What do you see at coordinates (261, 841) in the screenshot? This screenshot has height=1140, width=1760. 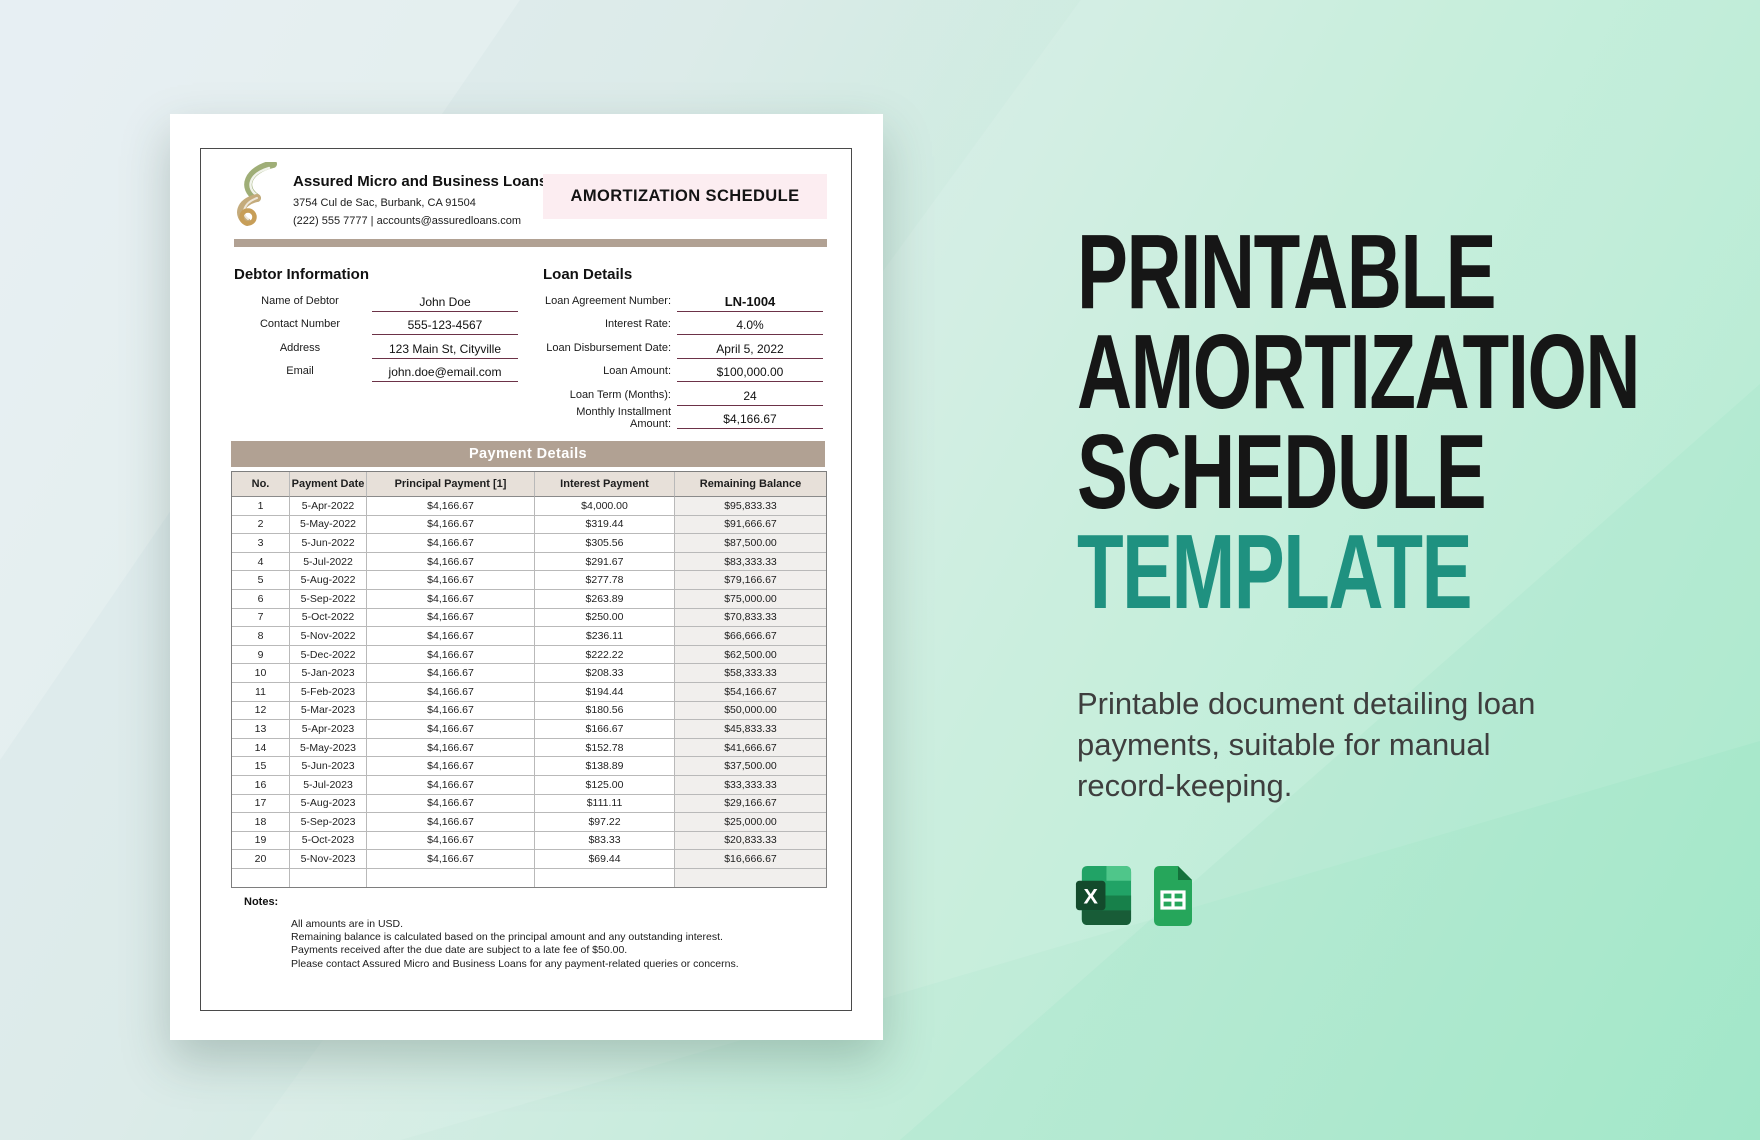 I see `table-cell: 19` at bounding box center [261, 841].